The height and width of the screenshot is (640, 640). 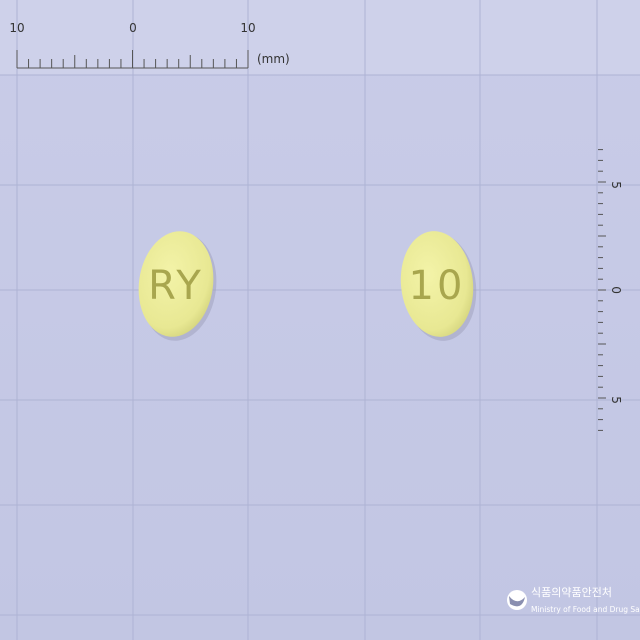 I want to click on logo-korean: 식품의약품안전처, so click(x=571, y=592).